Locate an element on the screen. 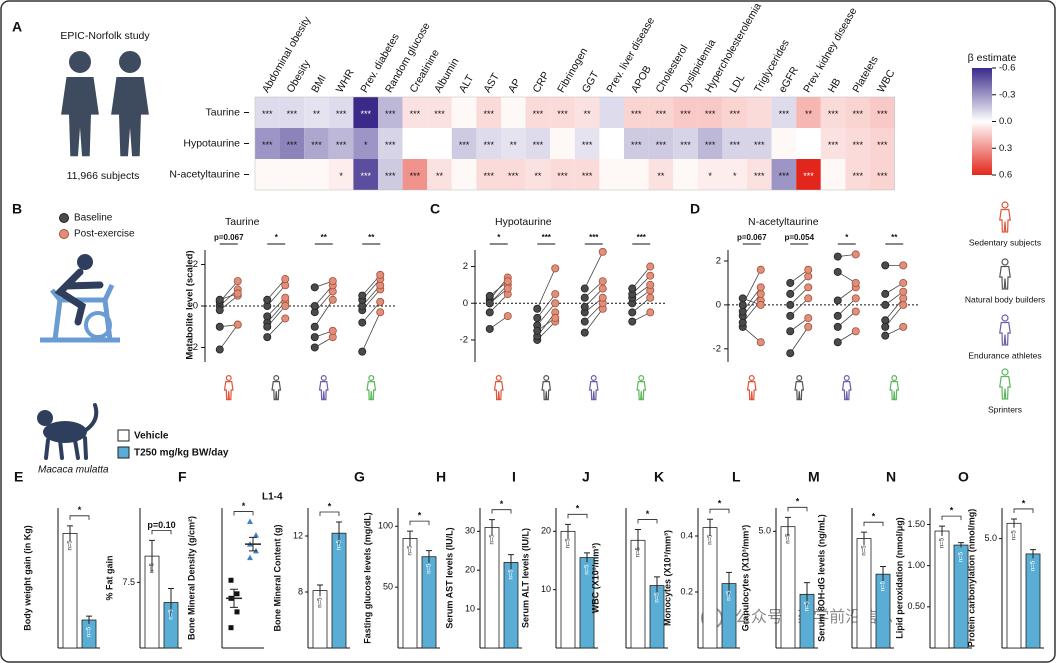 Image resolution: width=1056 pixels, height=663 pixels. panel-label: B is located at coordinates (17, 209).